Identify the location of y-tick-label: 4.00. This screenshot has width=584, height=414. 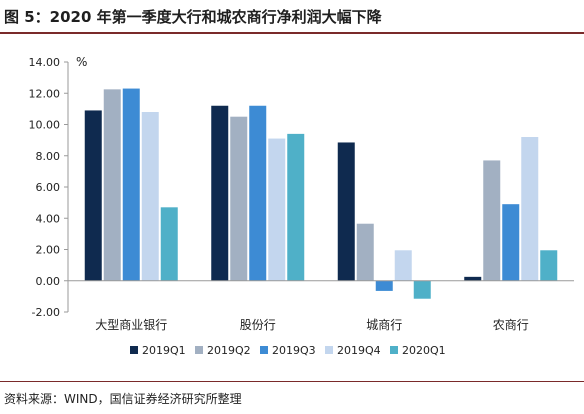
(48, 218).